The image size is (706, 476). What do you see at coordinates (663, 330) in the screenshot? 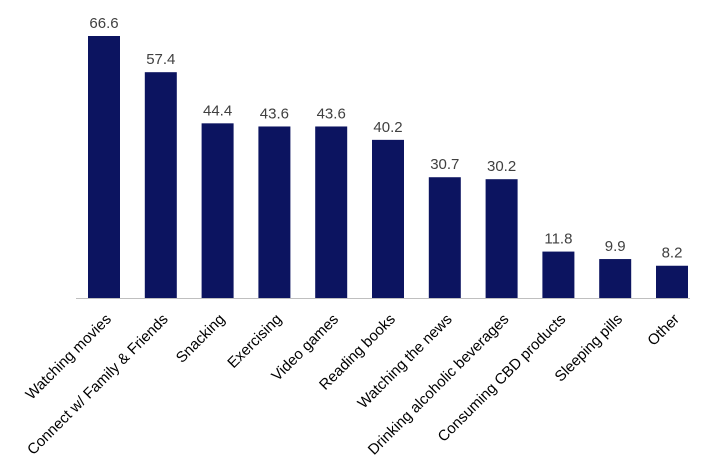
I see `category-tick-label: Other` at bounding box center [663, 330].